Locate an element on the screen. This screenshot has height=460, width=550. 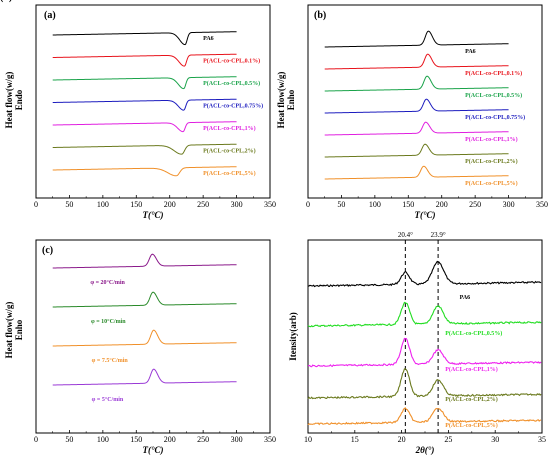
x-tick-label: 30 is located at coordinates (495, 439).